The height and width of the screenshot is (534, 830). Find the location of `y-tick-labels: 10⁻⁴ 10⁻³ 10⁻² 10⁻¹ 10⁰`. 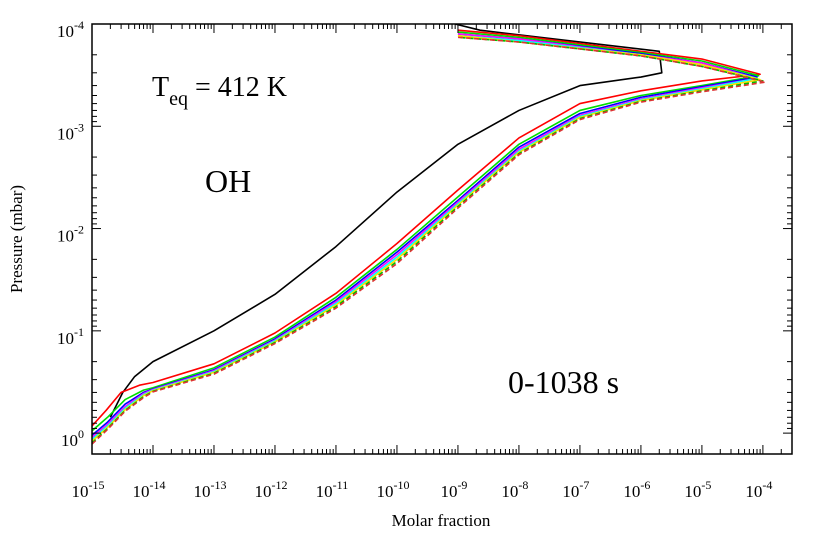

y-tick-labels: 10⁻⁴ 10⁻³ 10⁻² 10⁻¹ 10⁰ is located at coordinates (70, 234).